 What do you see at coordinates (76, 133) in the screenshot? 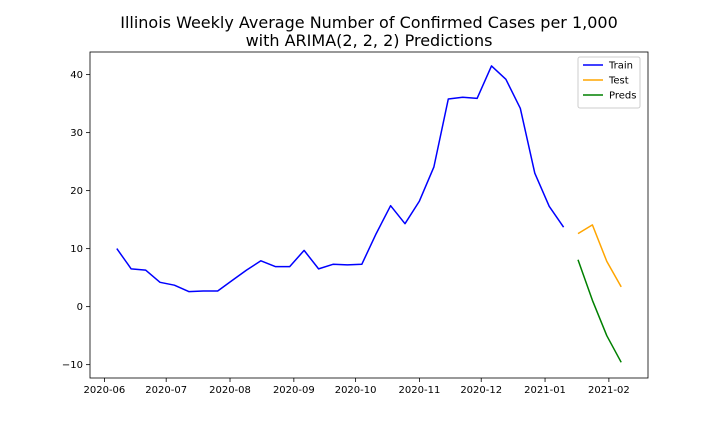
I see `y-tick-label: 30` at bounding box center [76, 133].